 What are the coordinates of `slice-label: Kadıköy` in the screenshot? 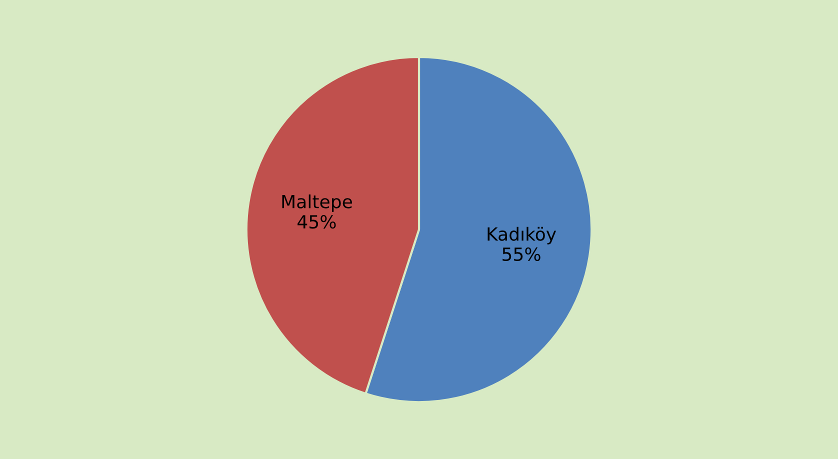 It's located at (522, 235).